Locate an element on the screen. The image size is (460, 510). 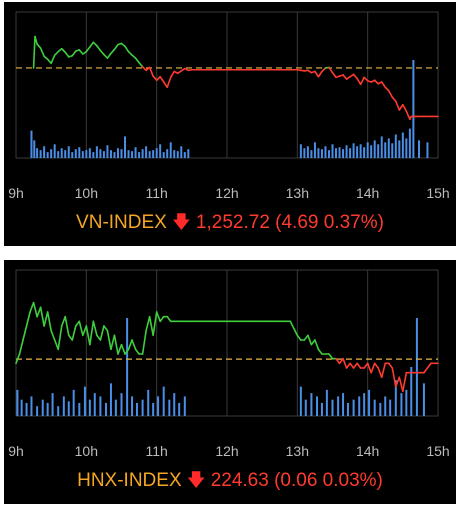
x-tick-label: 9h is located at coordinates (16, 193).